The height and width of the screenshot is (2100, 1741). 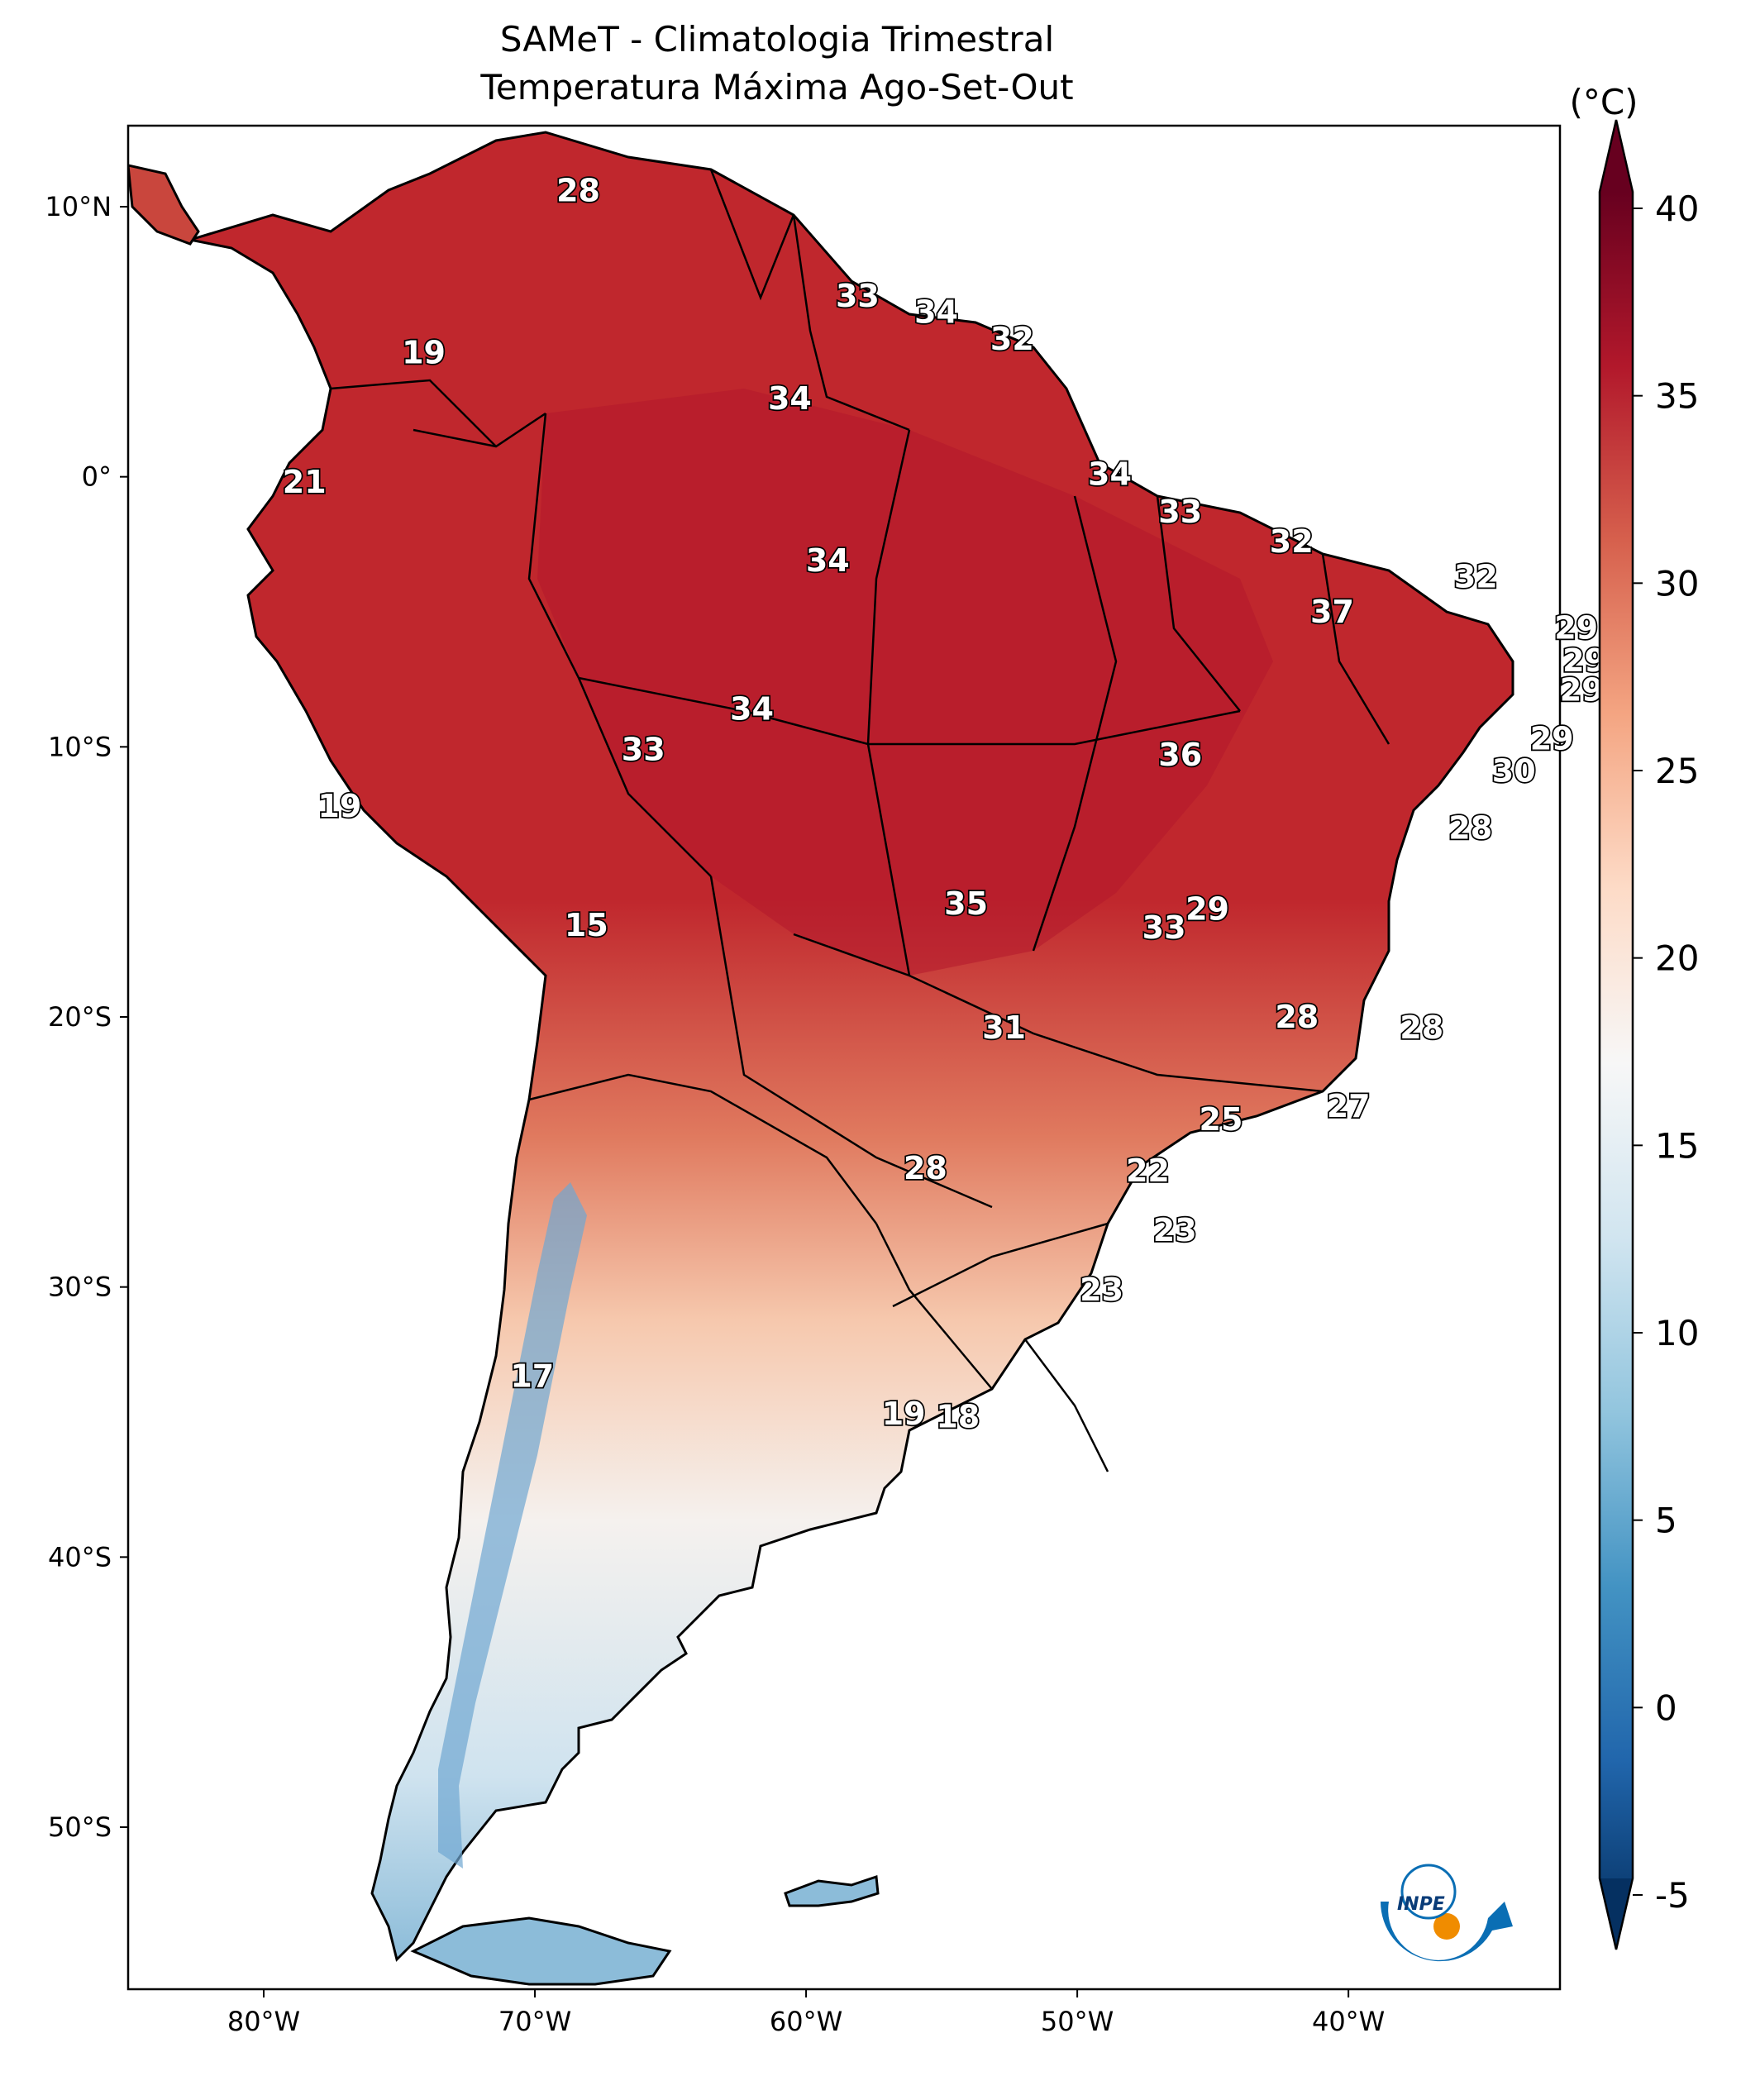 I want to click on lat-tick-label: 10°N, so click(x=78, y=206).